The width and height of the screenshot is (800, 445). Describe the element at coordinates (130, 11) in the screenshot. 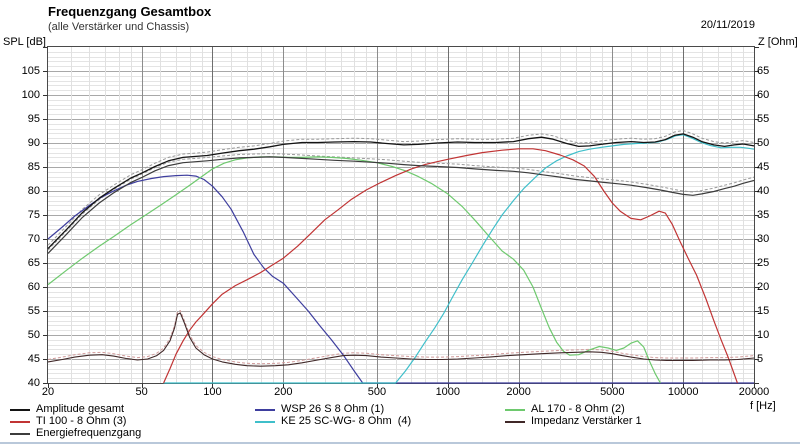

I see `chart-title: Frequenzgang Gesamtbox` at that location.